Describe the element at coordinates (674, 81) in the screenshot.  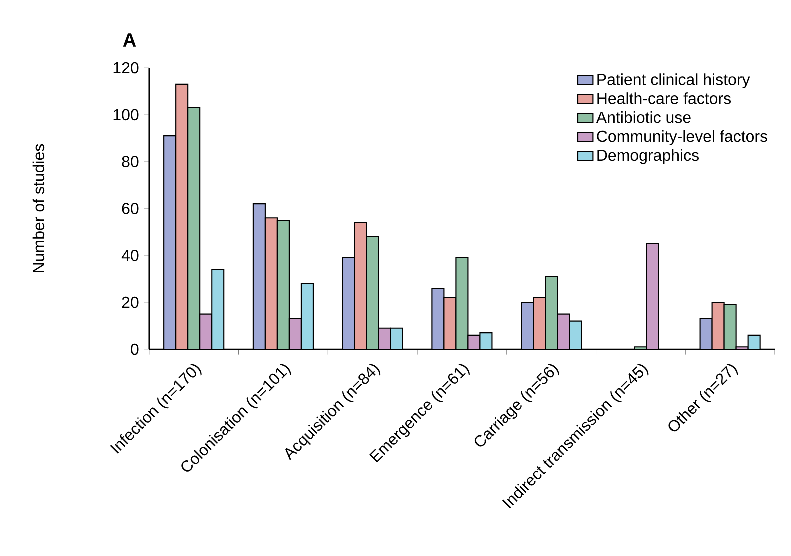
I see `legend-label: Patient clinical history` at that location.